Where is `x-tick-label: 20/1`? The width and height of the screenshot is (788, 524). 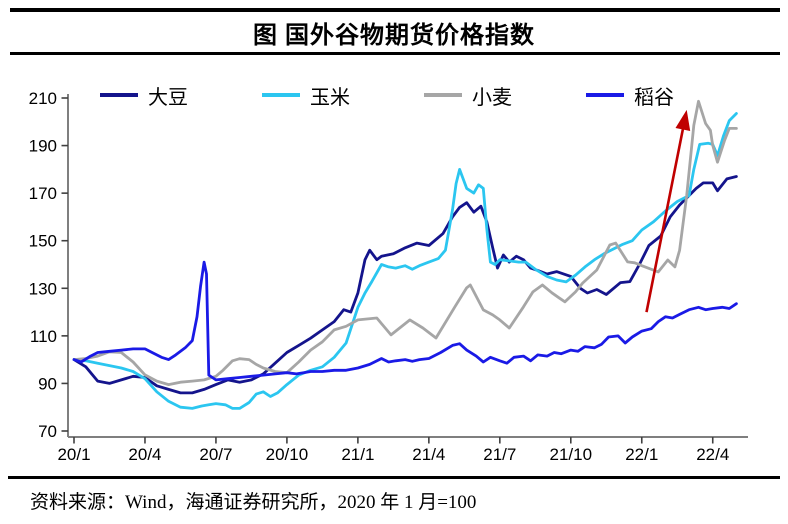
x-tick-label: 20/1 is located at coordinates (73, 454).